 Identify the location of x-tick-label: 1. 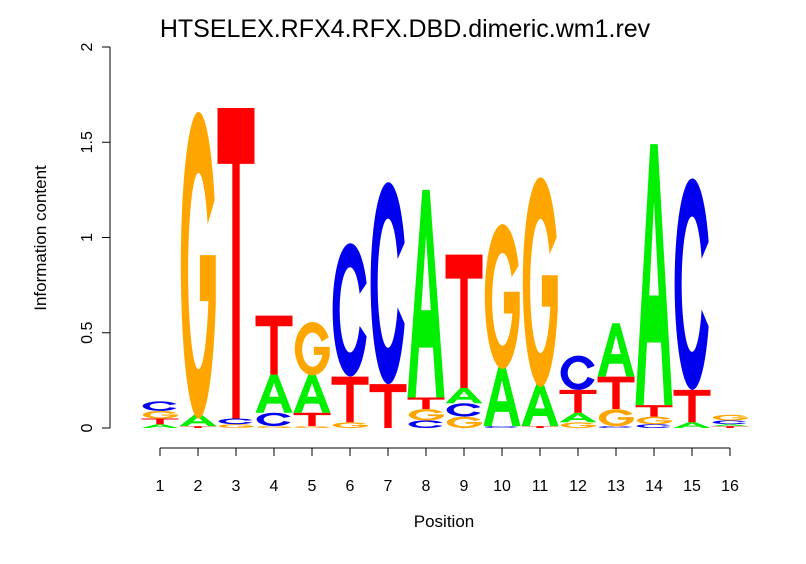
(160, 486).